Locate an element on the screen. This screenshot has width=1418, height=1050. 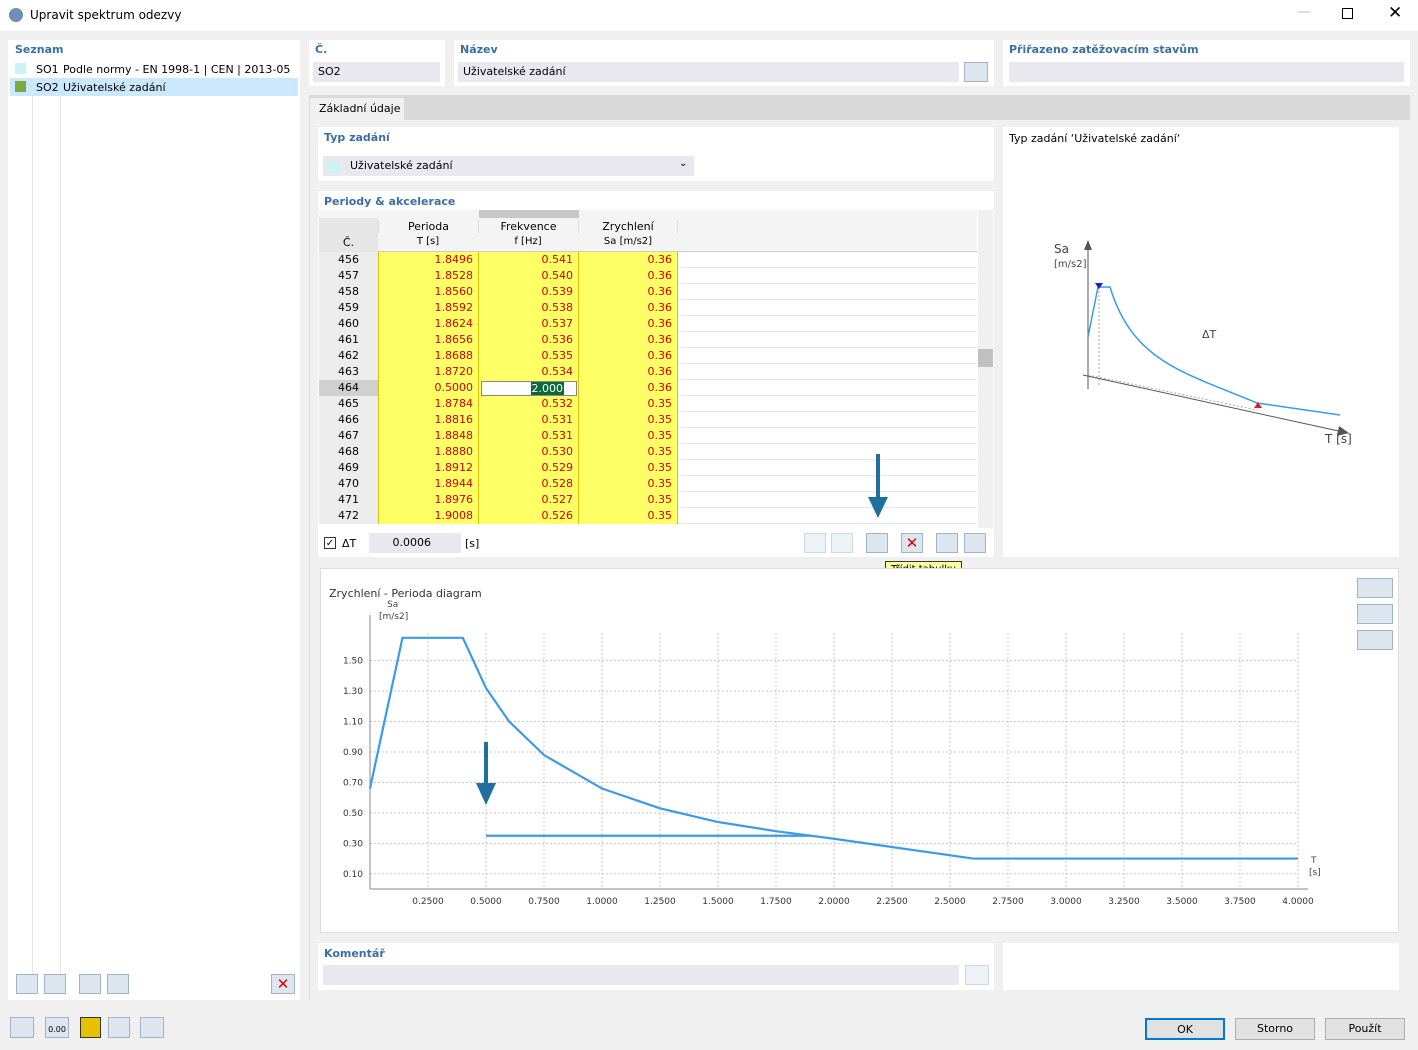
chart-tool-button is located at coordinates (1375, 614).